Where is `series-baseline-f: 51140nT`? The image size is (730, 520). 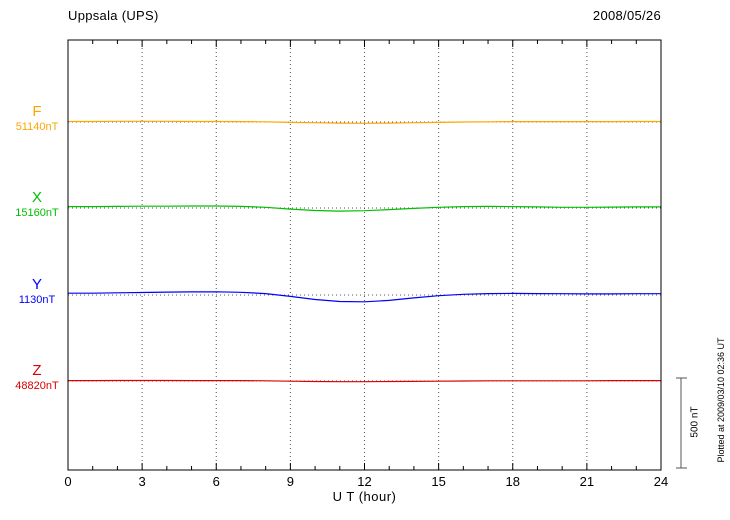
series-baseline-f: 51140nT is located at coordinates (37, 127).